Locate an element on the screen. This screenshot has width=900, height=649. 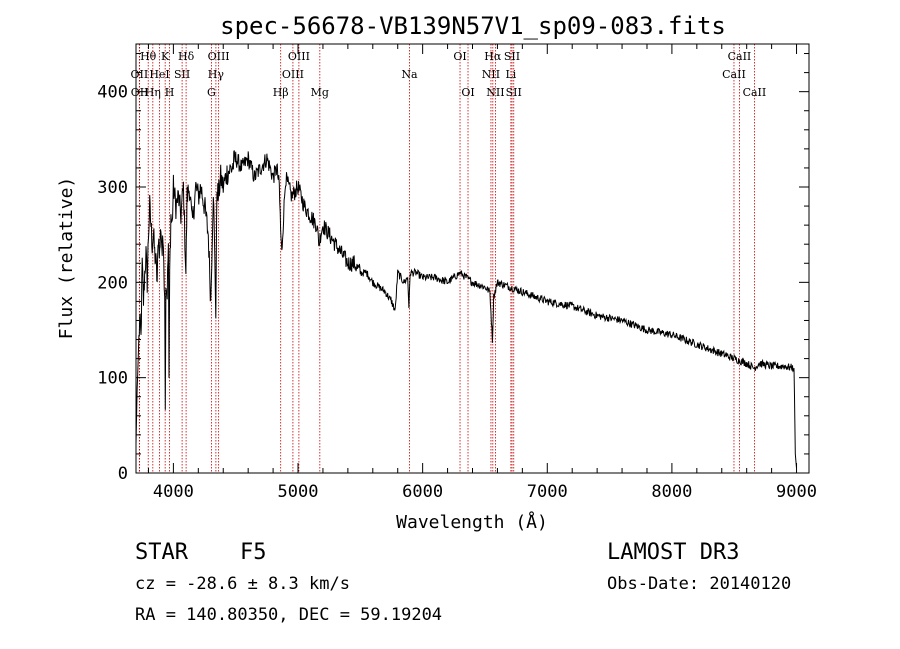
x-tick-label: 9000 is located at coordinates (796, 492).